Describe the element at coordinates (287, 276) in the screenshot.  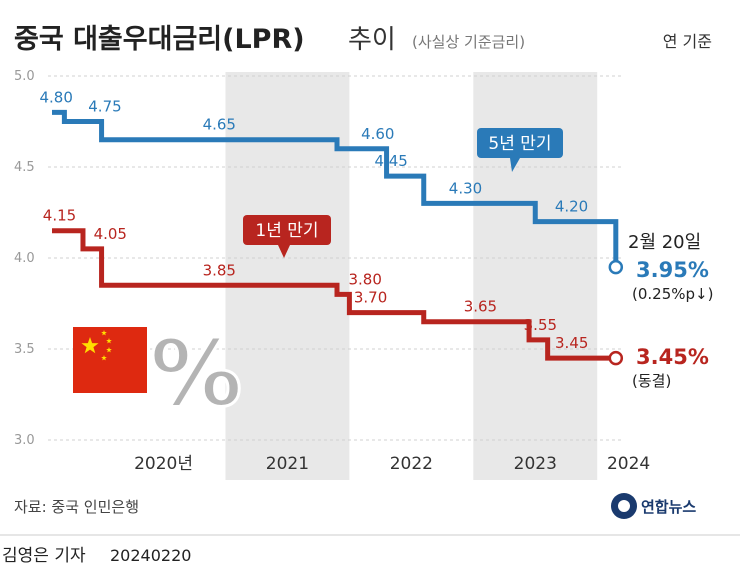
I see `year-band-2021` at that location.